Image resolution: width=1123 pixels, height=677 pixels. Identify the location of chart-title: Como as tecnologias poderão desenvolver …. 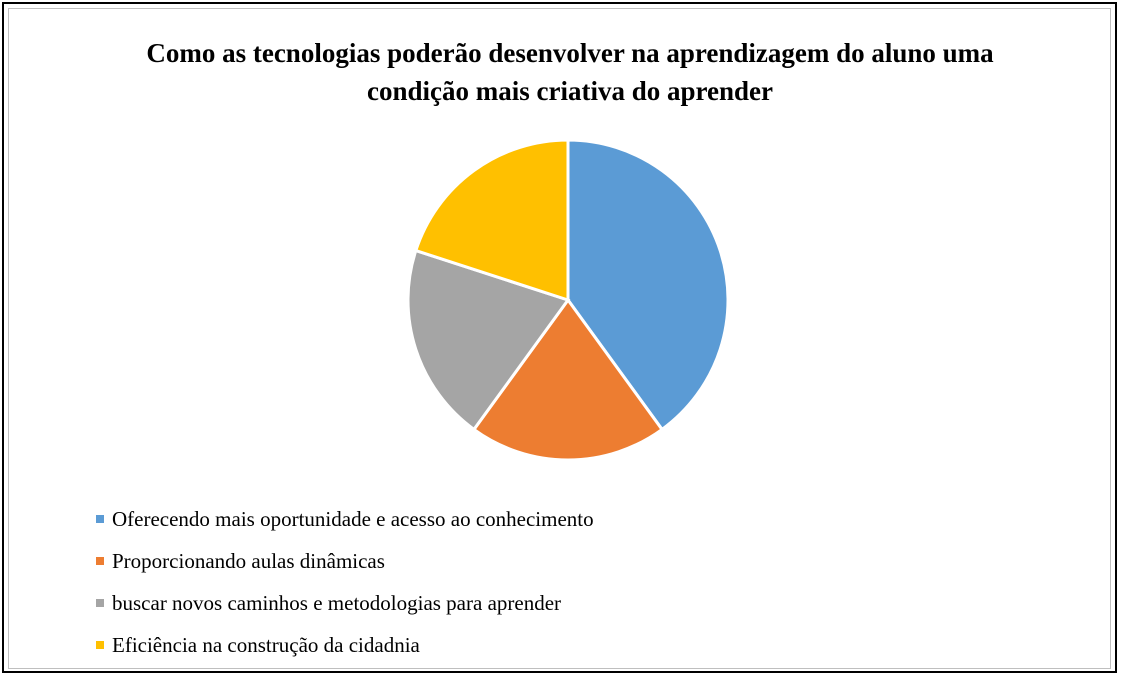
(570, 72).